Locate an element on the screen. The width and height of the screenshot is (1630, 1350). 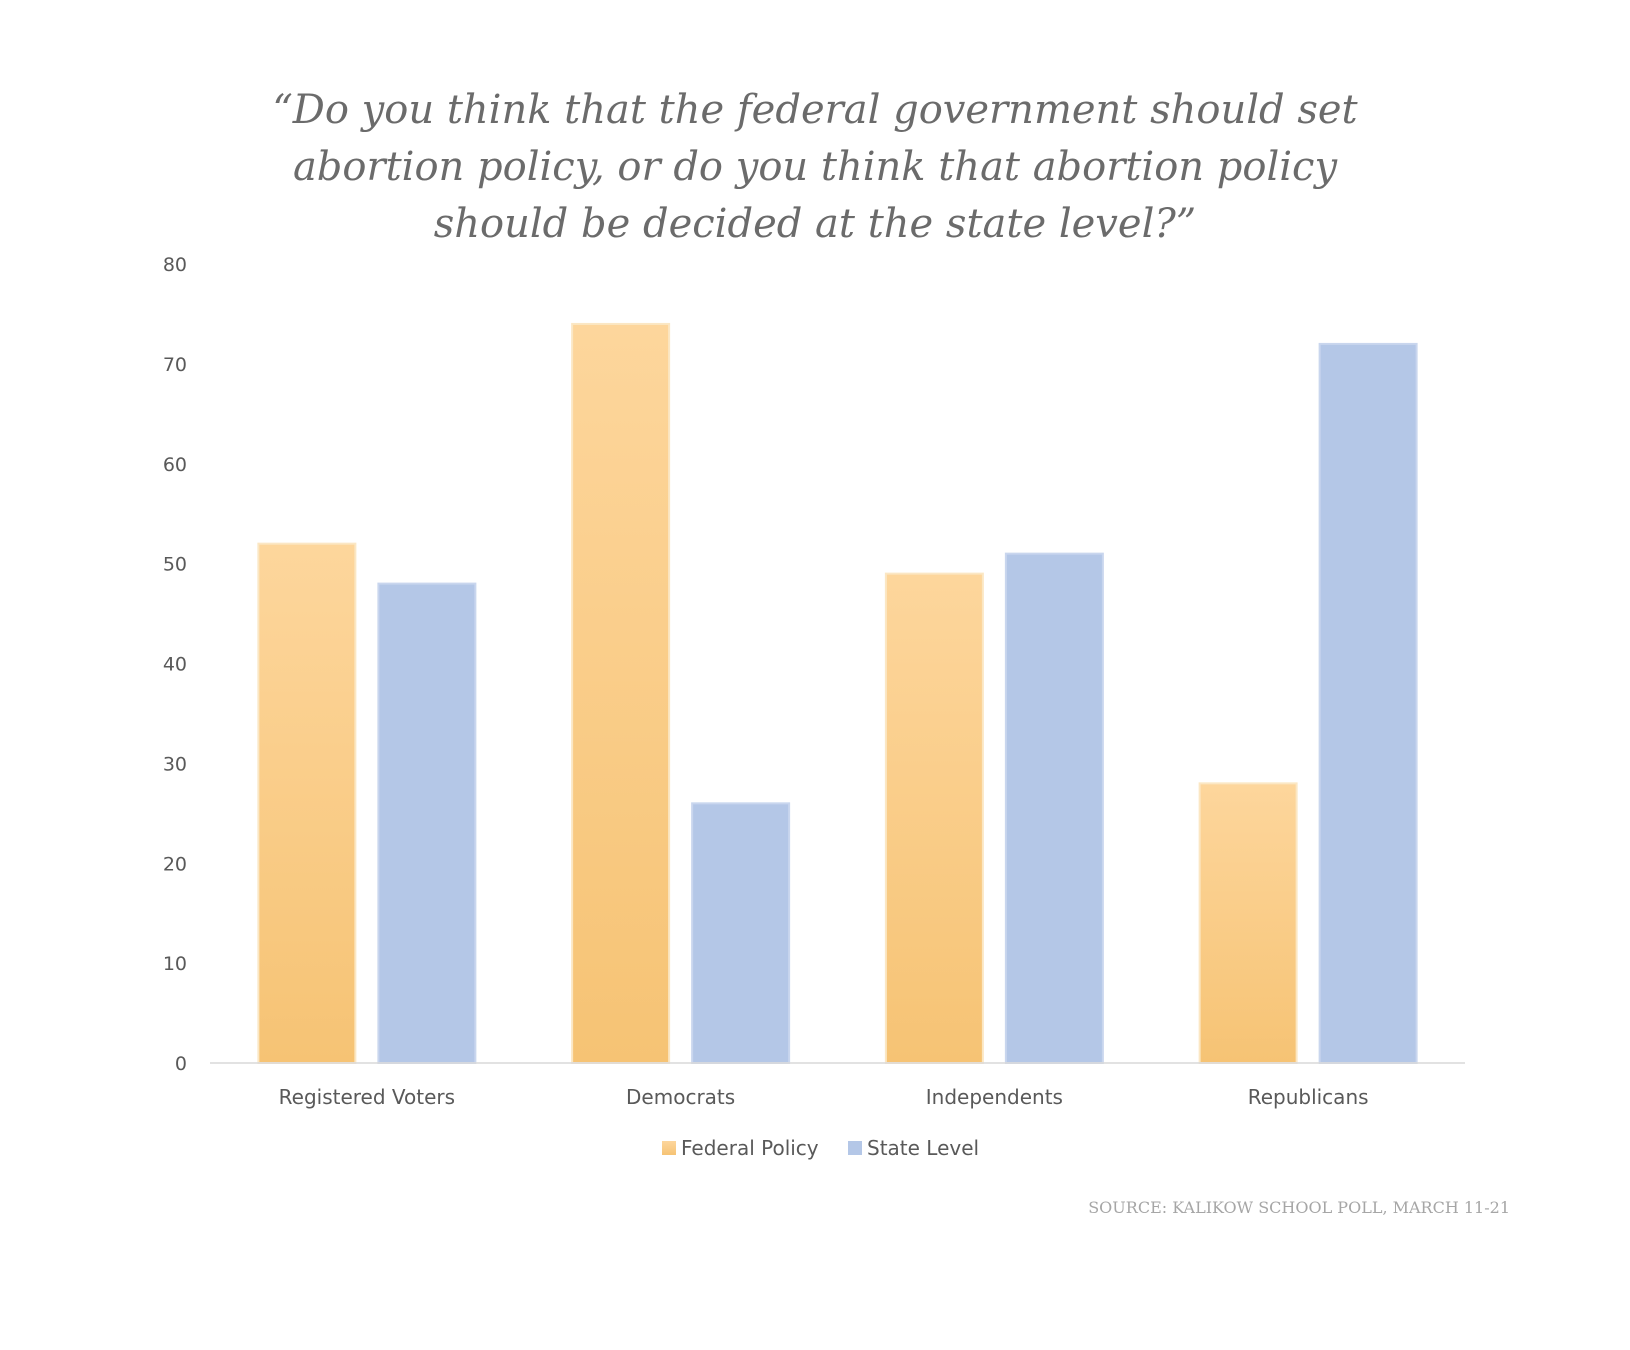
y-tick-label: 10 is located at coordinates (175, 964).